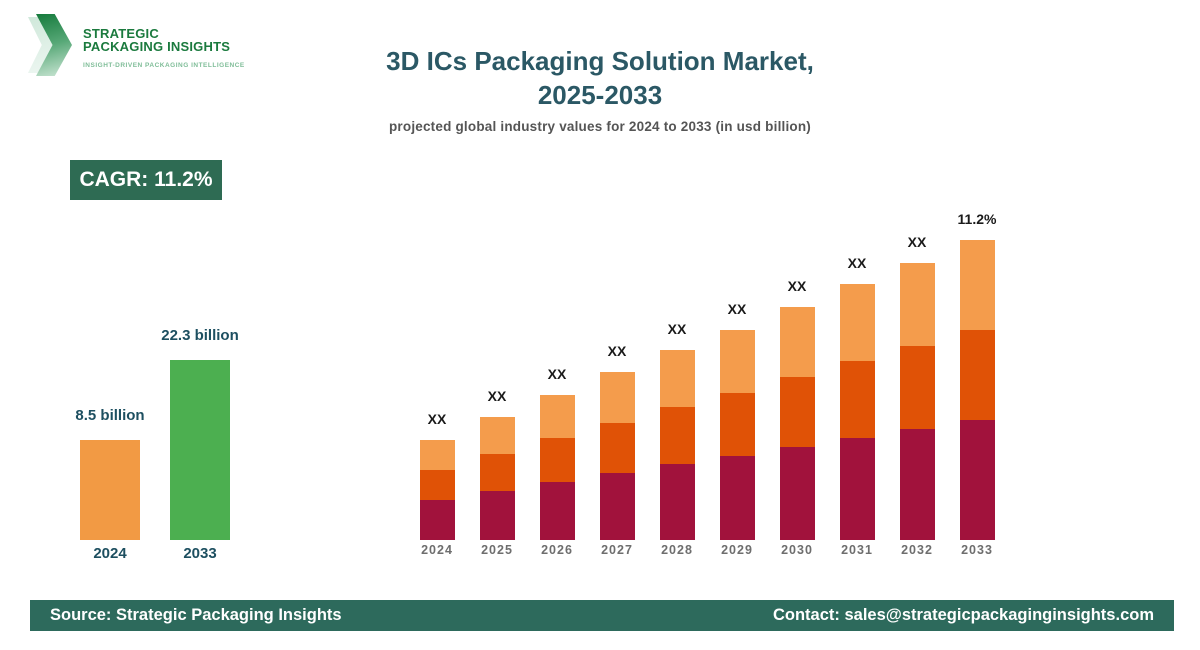 This screenshot has height=650, width=1200. Describe the element at coordinates (677, 329) in the screenshot. I see `bar-value-label-2028: XX` at that location.